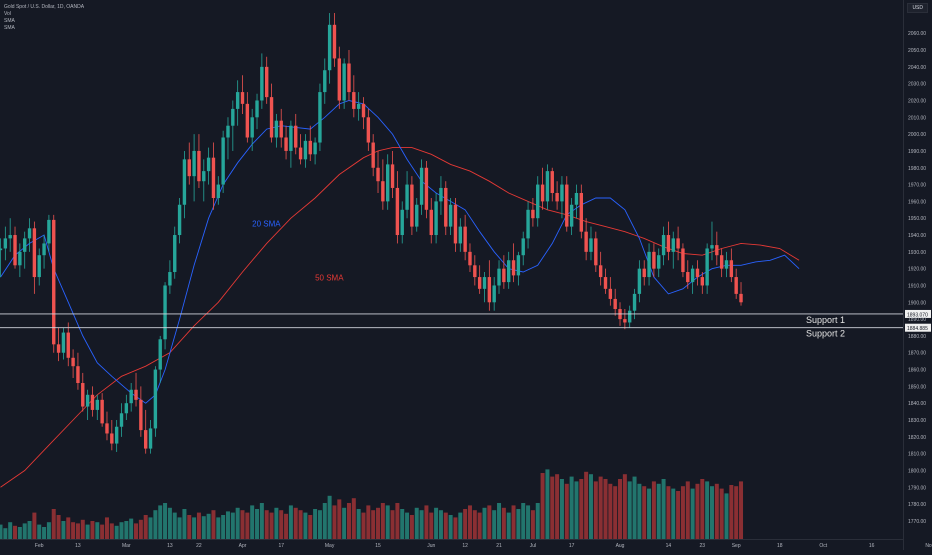 Image resolution: width=932 pixels, height=555 pixels. Describe the element at coordinates (281, 546) in the screenshot. I see `x-tick-label: 17` at that location.